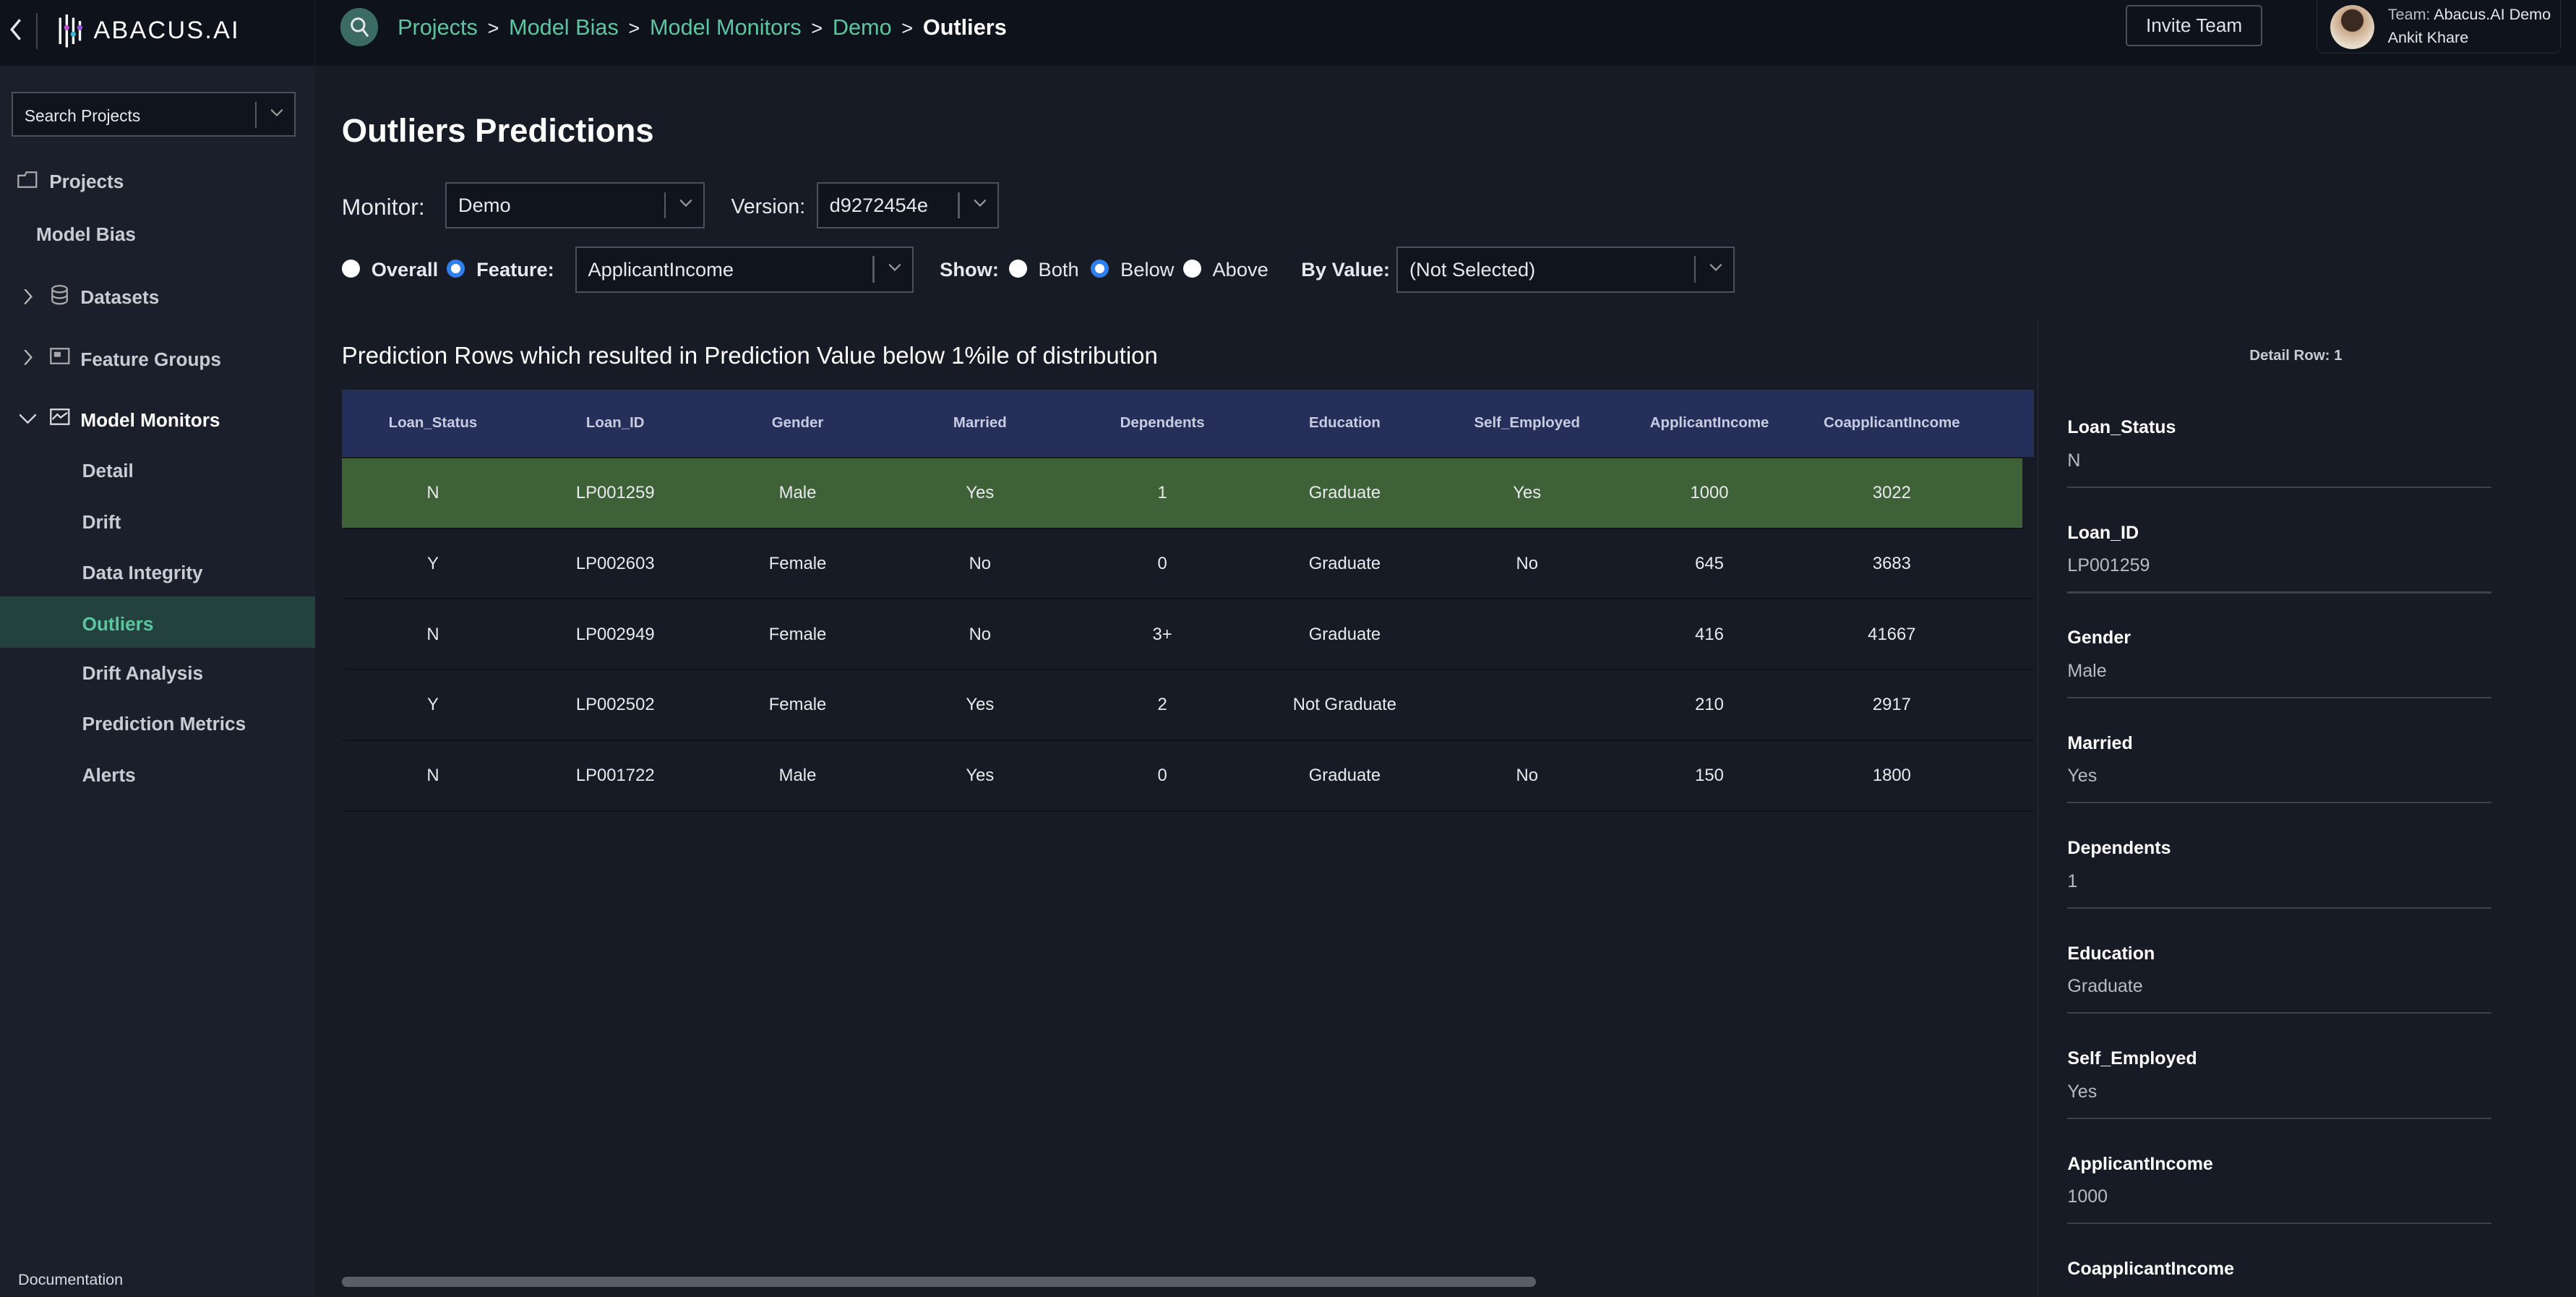 This screenshot has height=1297, width=2576. I want to click on sidebar-item-model-bias: Model Bias, so click(86, 234).